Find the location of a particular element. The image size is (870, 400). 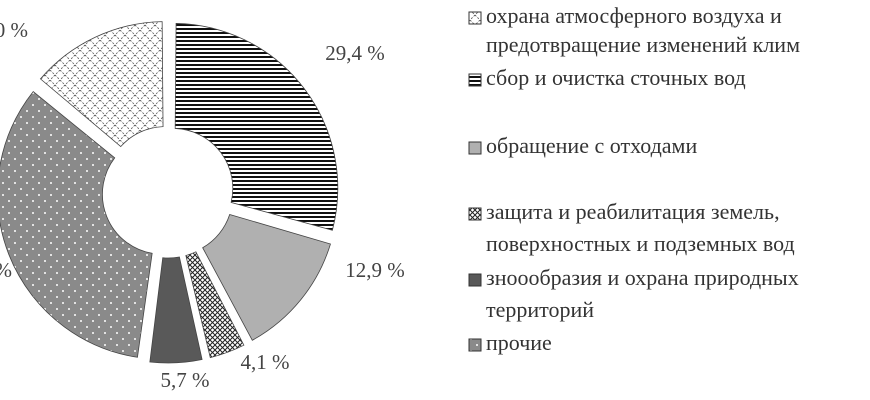

data-label: 14,0 % is located at coordinates (14, 30).